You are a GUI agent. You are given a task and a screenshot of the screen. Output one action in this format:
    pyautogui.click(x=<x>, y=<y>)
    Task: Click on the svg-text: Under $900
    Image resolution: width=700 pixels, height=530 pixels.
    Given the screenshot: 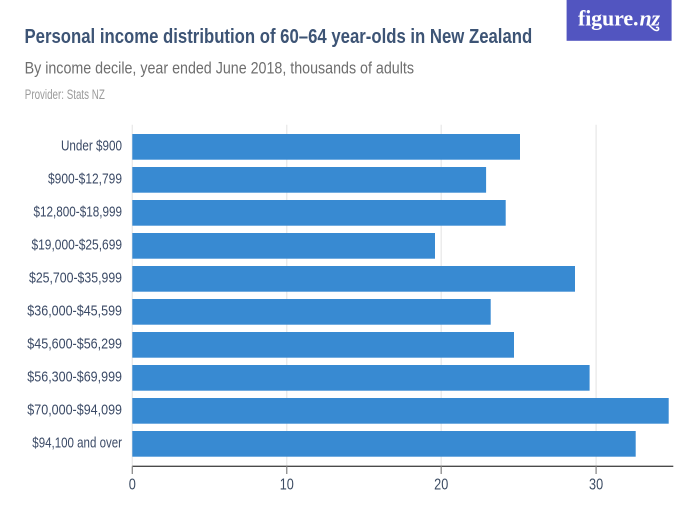 What is the action you would take?
    pyautogui.click(x=91, y=146)
    